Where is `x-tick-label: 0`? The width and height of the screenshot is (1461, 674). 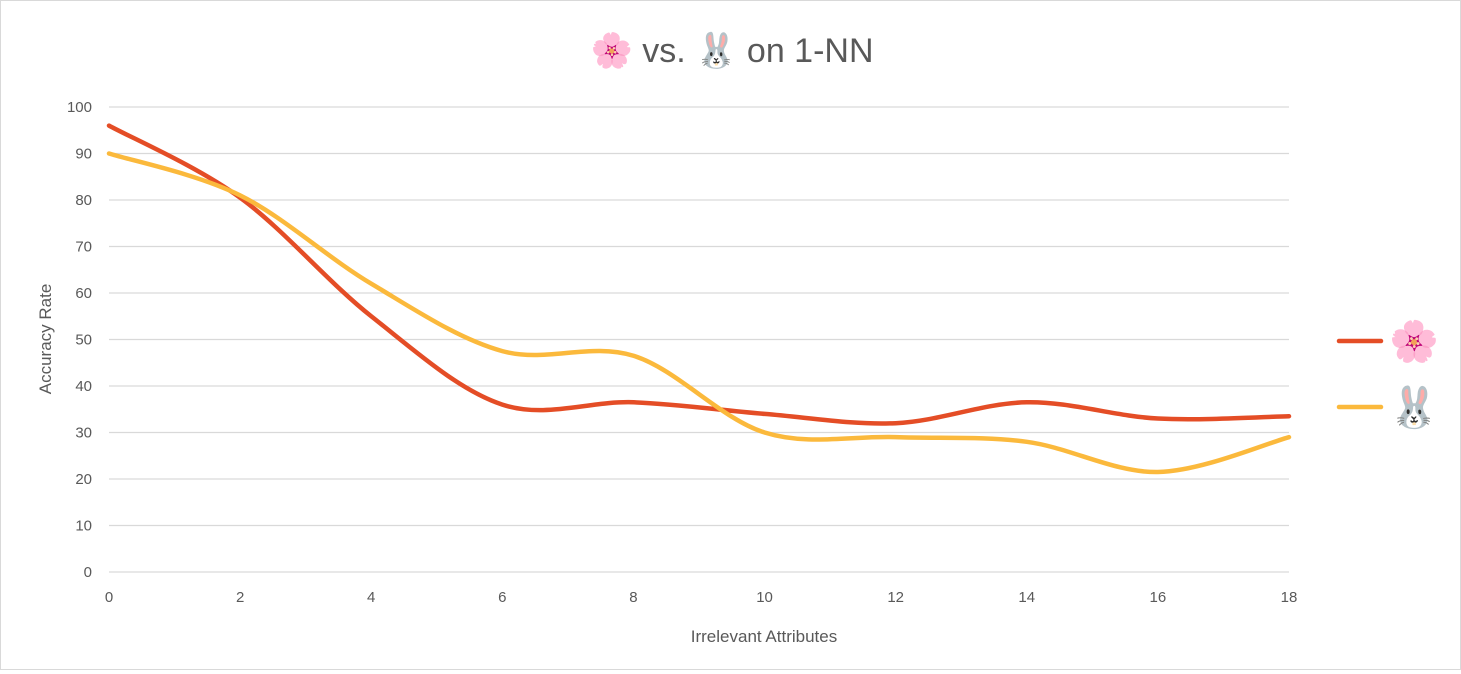 x-tick-label: 0 is located at coordinates (109, 597).